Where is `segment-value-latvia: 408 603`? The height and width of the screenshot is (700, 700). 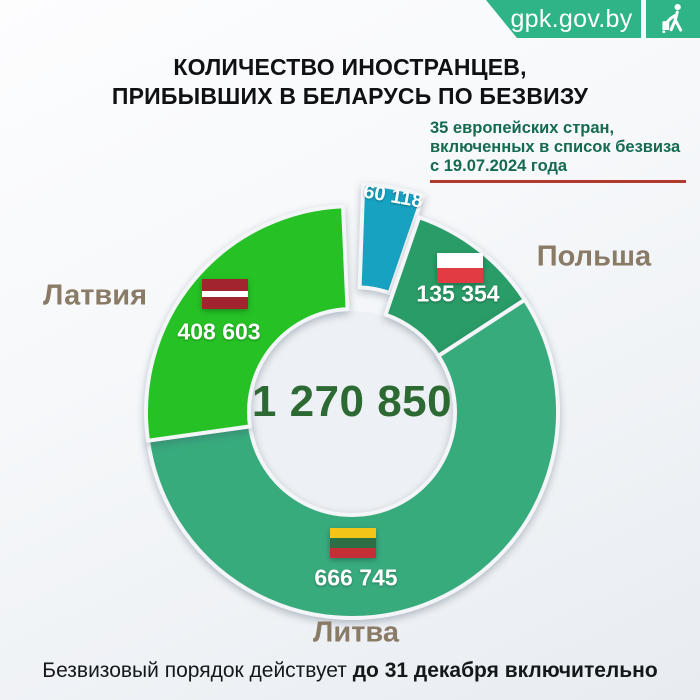
segment-value-latvia: 408 603 is located at coordinates (219, 331).